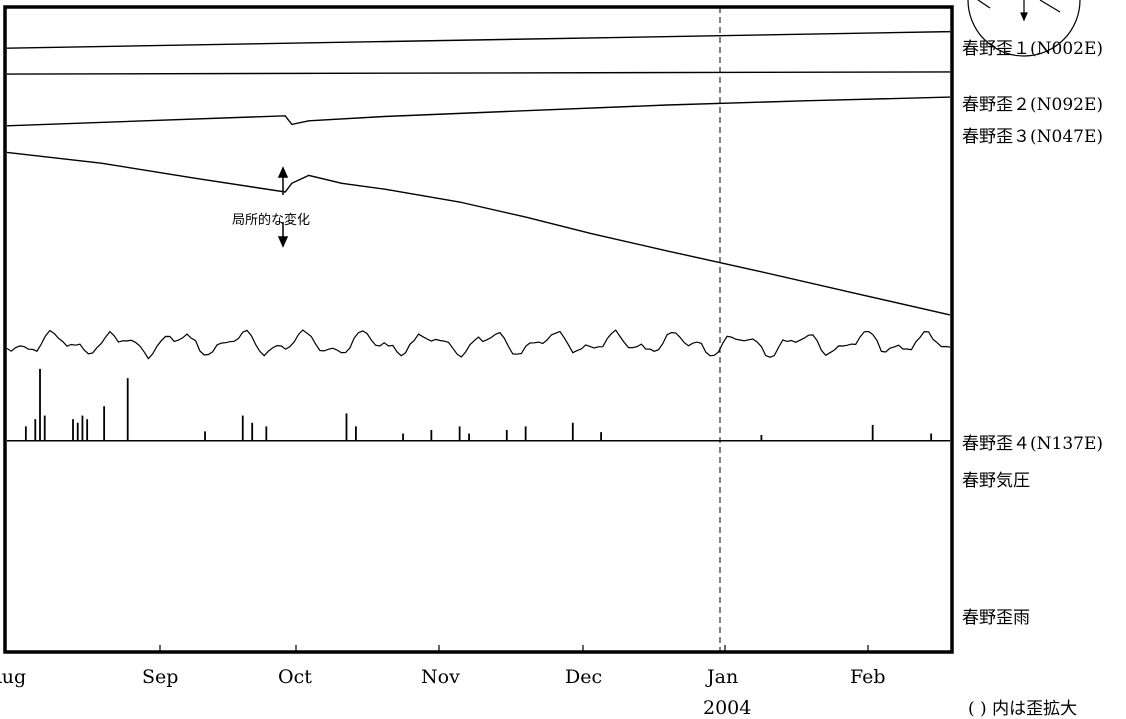  Describe the element at coordinates (283, 207) in the screenshot. I see `annotation-arrows` at that location.